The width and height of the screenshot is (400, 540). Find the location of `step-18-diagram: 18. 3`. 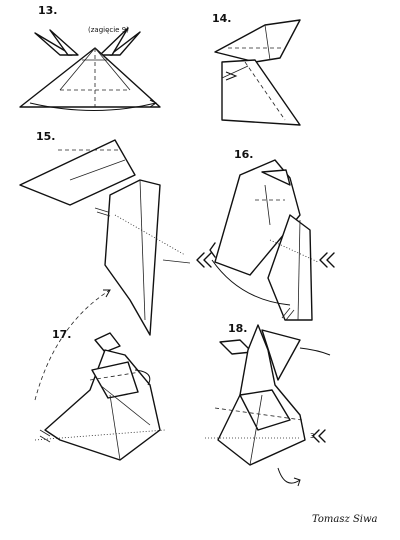

step-18-diagram: 18. 3 is located at coordinates (268, 404).